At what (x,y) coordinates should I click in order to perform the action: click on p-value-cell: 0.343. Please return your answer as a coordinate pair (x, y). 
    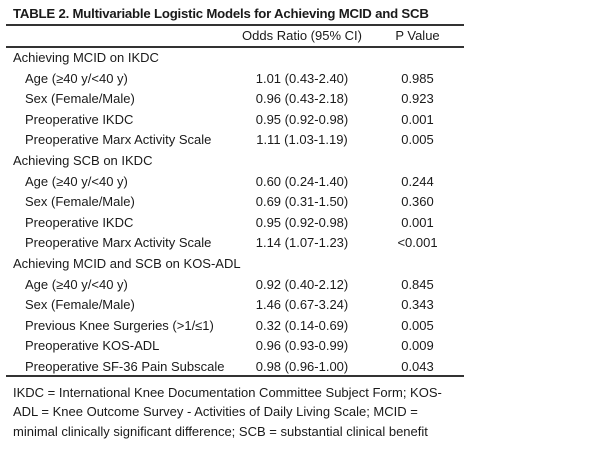
    Looking at the image, I should click on (417, 305).